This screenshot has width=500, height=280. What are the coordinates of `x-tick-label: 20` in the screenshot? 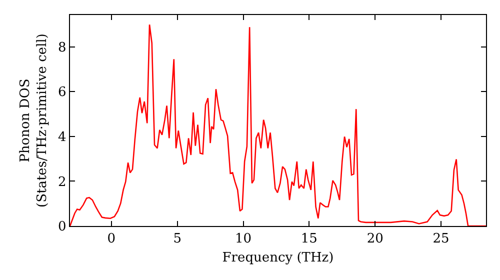 It's located at (375, 239).